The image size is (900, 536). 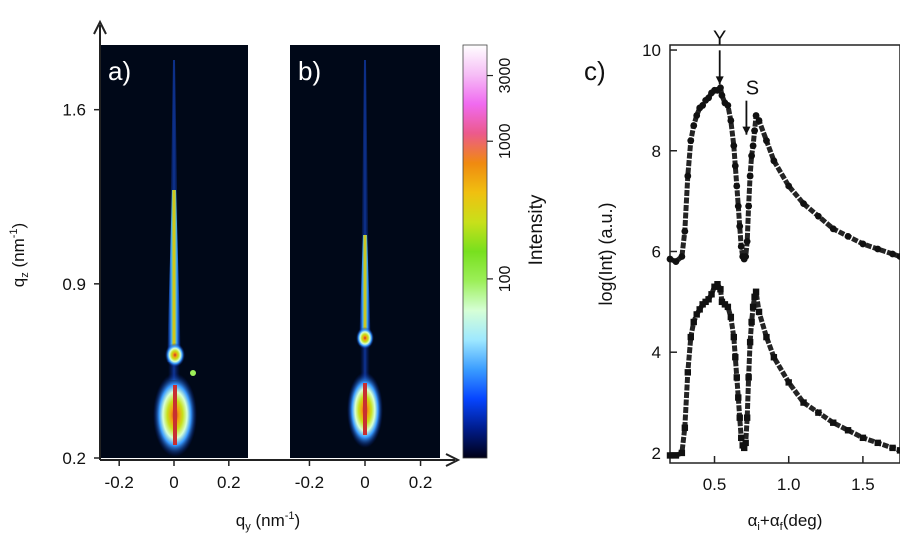 I want to click on plot-c-ylabel: log(Int) (a.u.), so click(x=606, y=253).